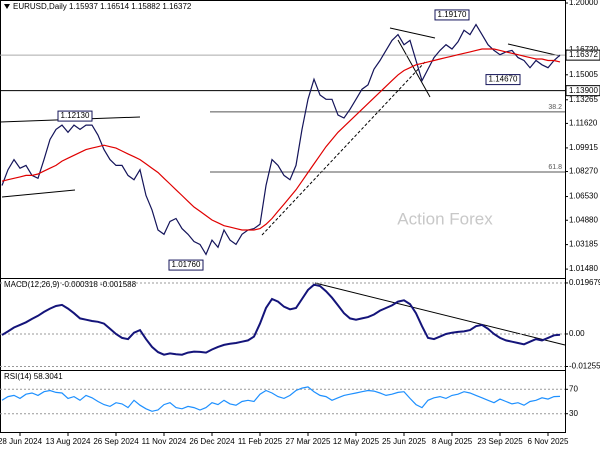  What do you see at coordinates (116, 441) in the screenshot?
I see `x-tick-label: 26 Sep 2024` at bounding box center [116, 441].